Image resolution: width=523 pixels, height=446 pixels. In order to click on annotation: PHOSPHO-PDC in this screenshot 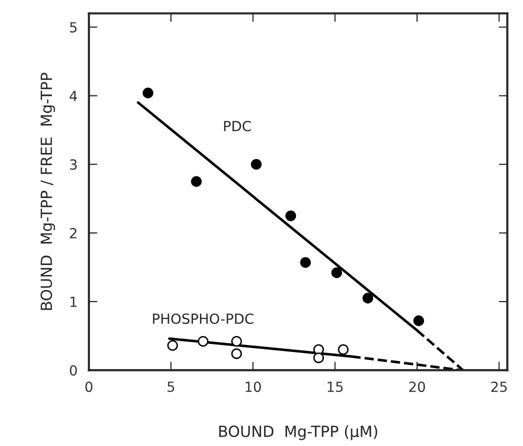, I will do `click(203, 318)`.